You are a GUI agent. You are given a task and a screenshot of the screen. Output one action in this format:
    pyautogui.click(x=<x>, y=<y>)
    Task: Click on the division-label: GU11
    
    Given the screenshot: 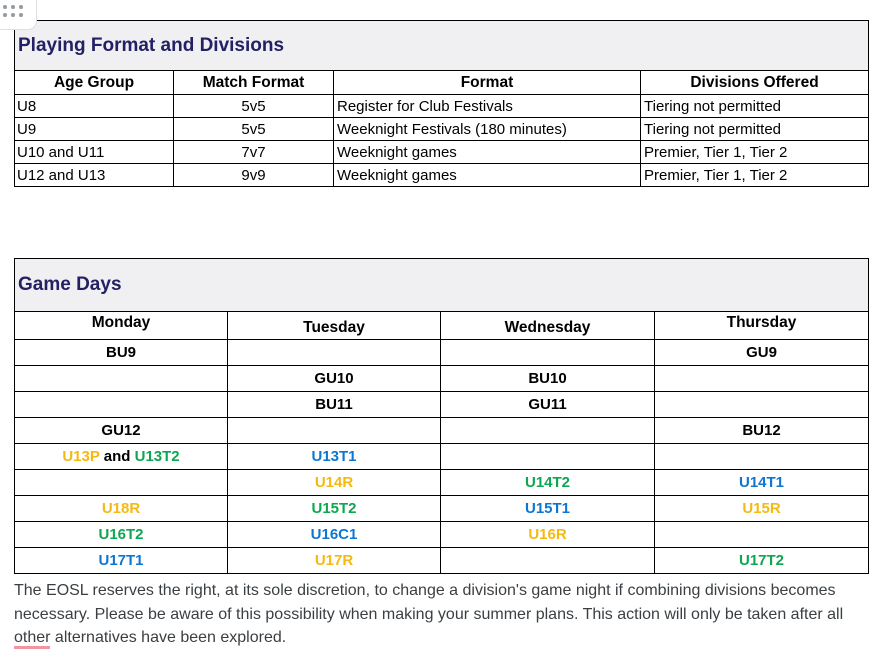 What is the action you would take?
    pyautogui.click(x=547, y=404)
    